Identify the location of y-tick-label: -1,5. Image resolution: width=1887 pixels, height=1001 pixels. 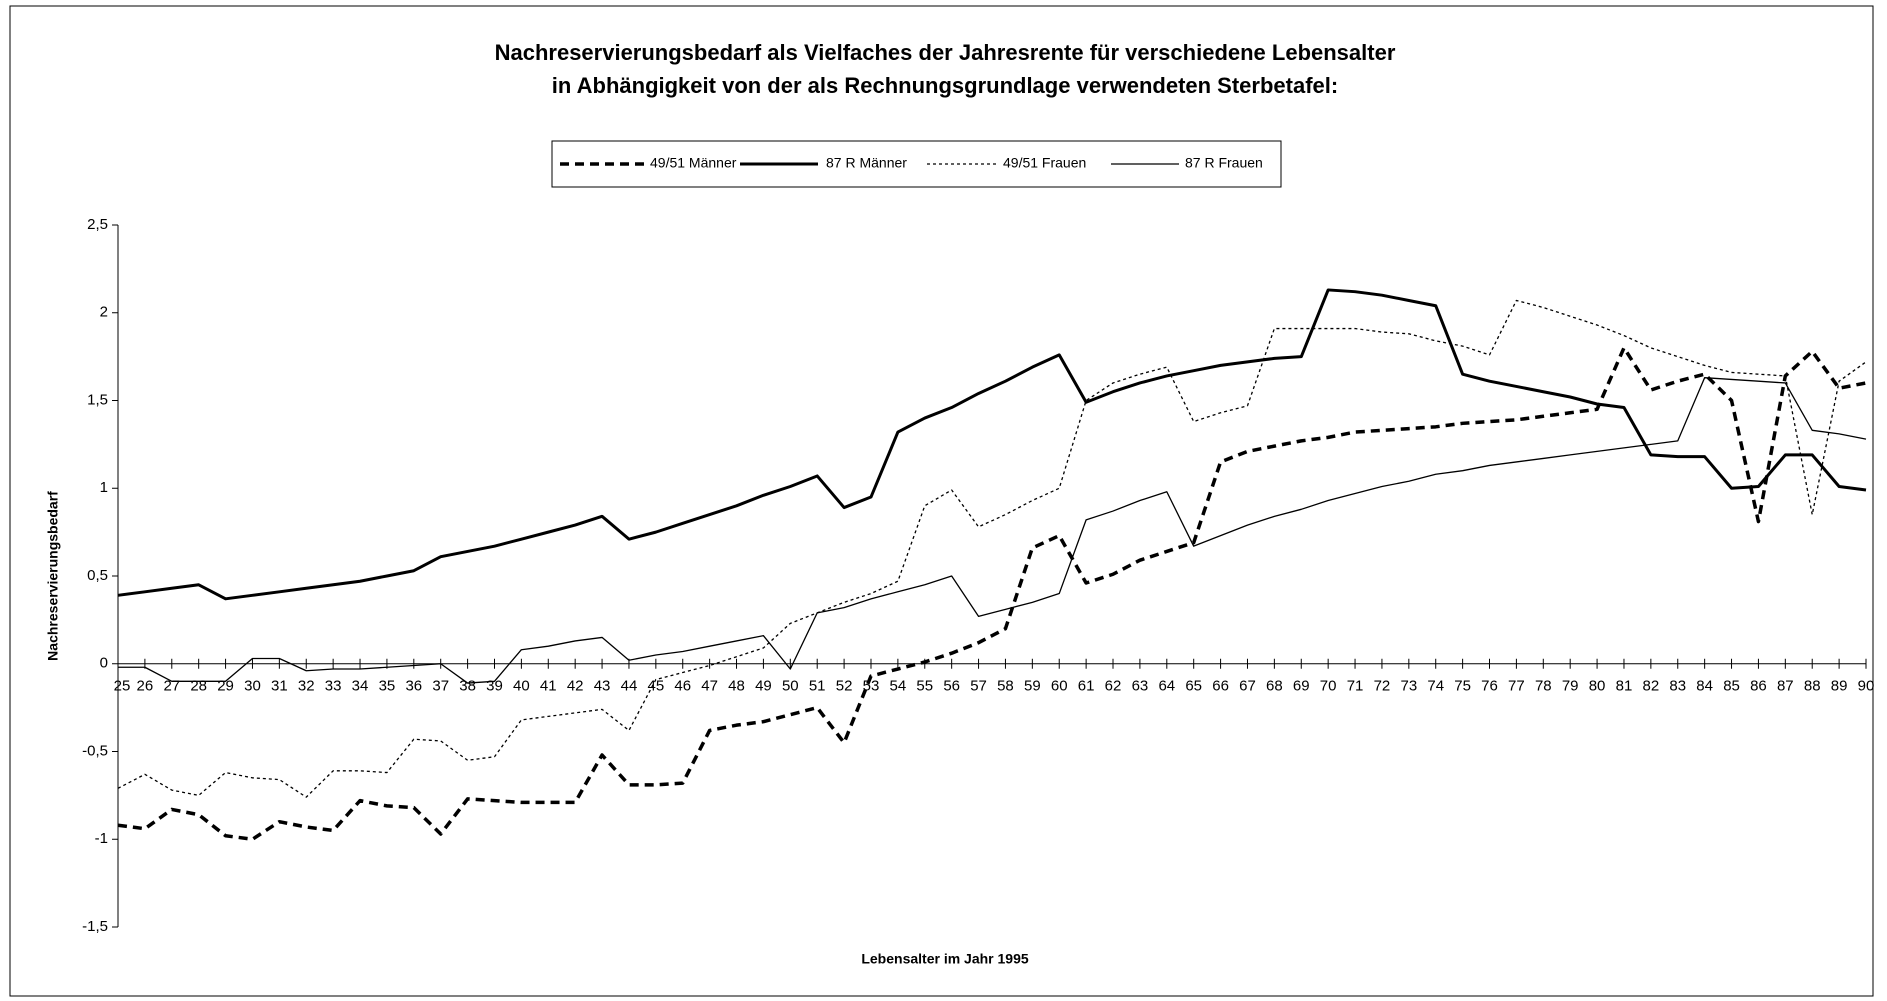
(95, 926).